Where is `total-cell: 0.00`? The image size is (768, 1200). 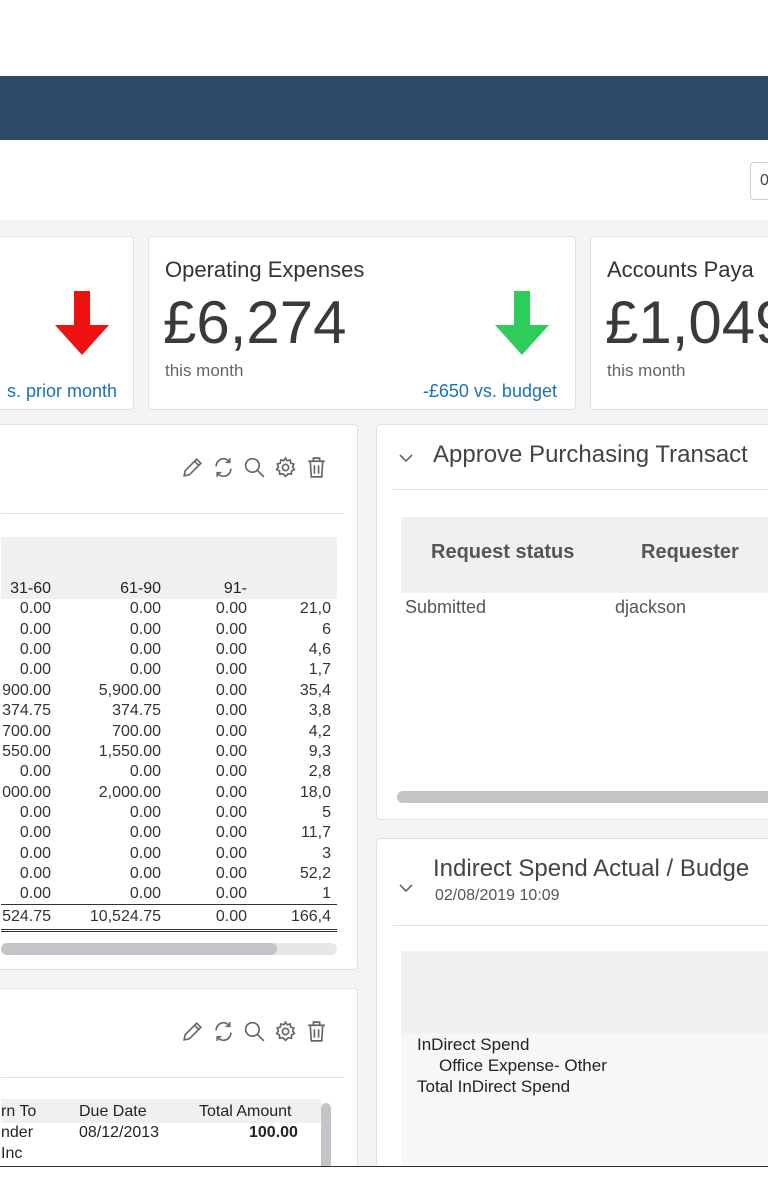 total-cell: 0.00 is located at coordinates (210, 918).